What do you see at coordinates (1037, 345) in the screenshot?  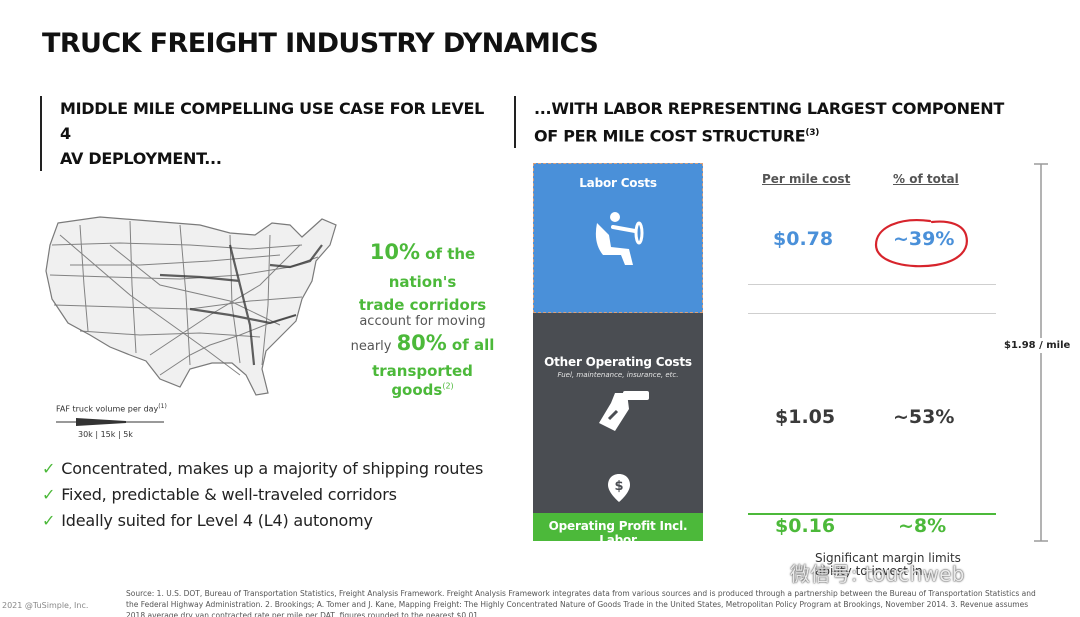 I see `total-cost-label: $1.98 / mile` at bounding box center [1037, 345].